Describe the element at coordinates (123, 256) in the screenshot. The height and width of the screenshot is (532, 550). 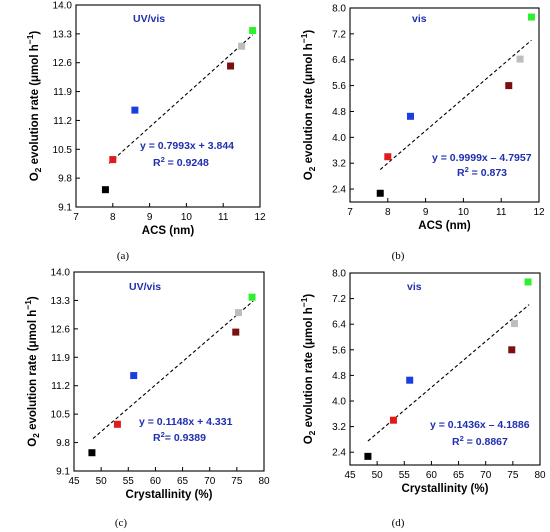
I see `panel-tag: (a)` at that location.